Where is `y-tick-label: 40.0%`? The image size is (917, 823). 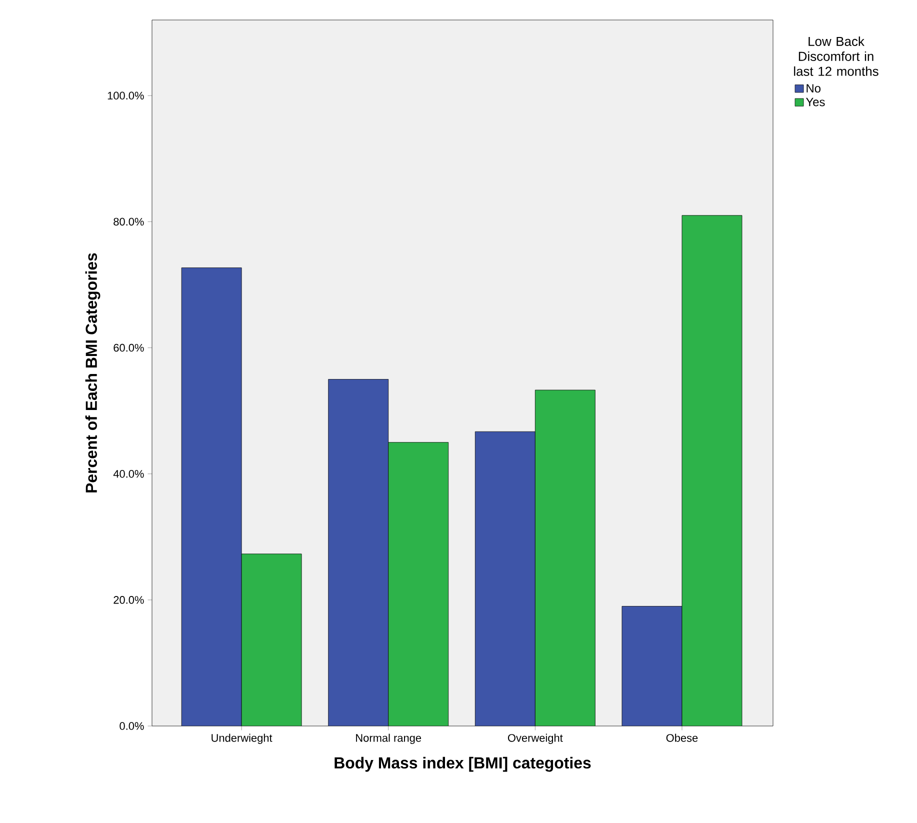 y-tick-label: 40.0% is located at coordinates (128, 474).